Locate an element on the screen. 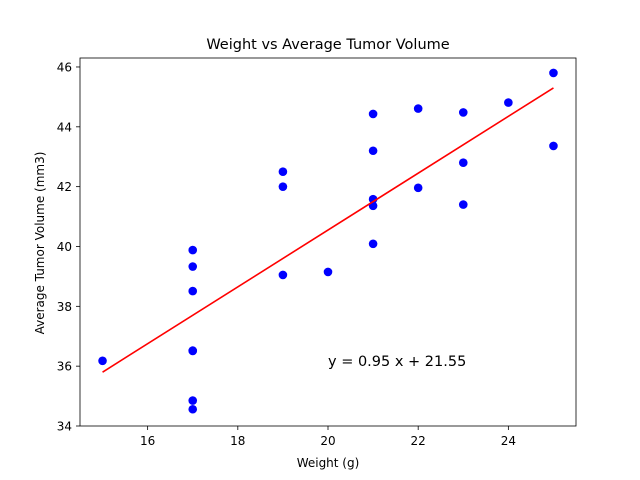 This screenshot has height=480, width=640. regression-equation: y = 0.95 x + 21.55 is located at coordinates (397, 362).